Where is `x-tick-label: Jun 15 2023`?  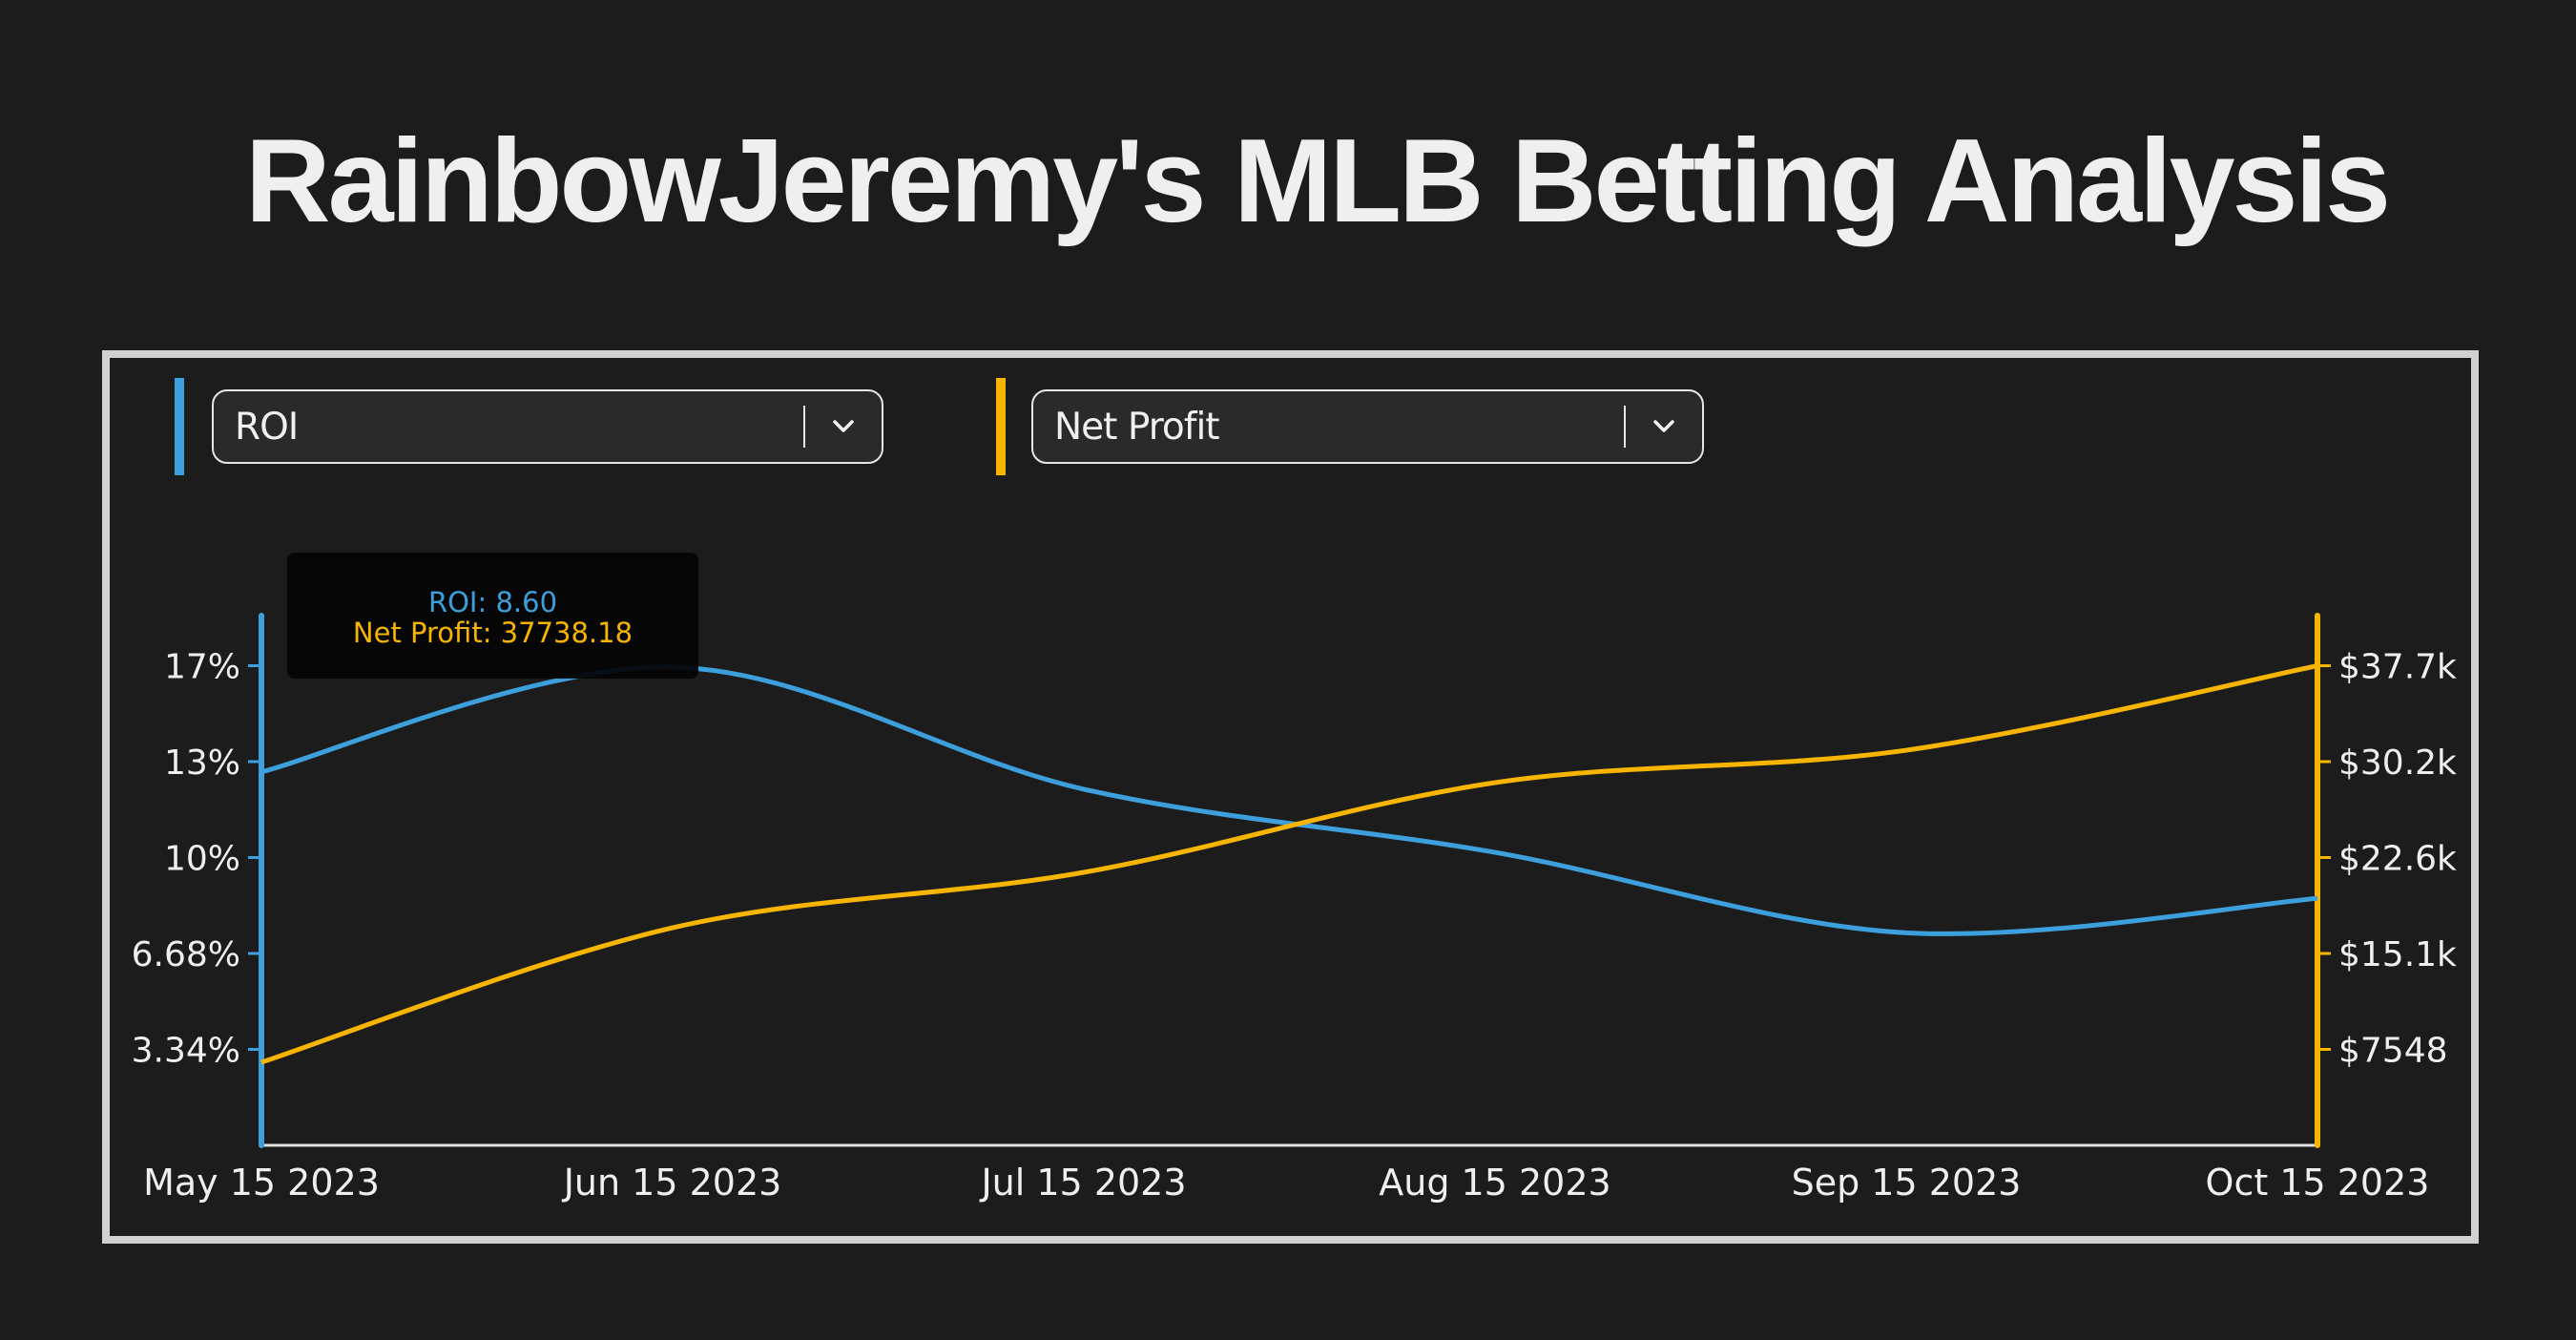 x-tick-label: Jun 15 2023 is located at coordinates (672, 1183).